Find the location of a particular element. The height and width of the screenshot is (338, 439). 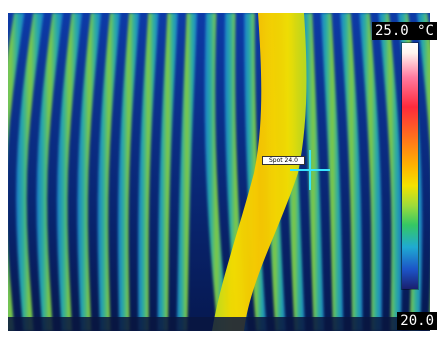

crosshair-vertical is located at coordinates (310, 170).